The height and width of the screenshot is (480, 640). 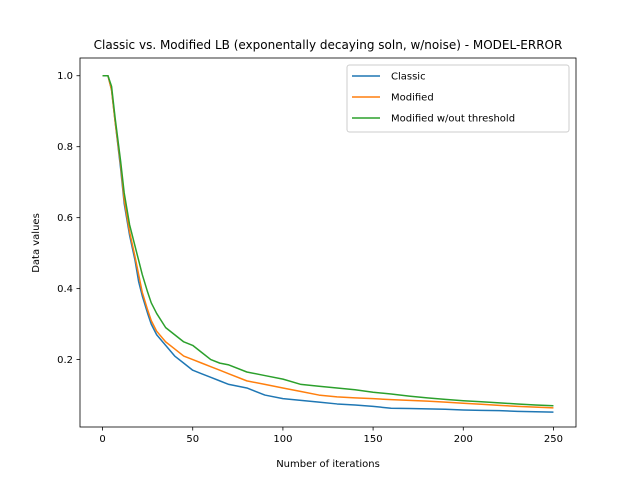 I want to click on x-tick-label: 250, so click(x=553, y=439).